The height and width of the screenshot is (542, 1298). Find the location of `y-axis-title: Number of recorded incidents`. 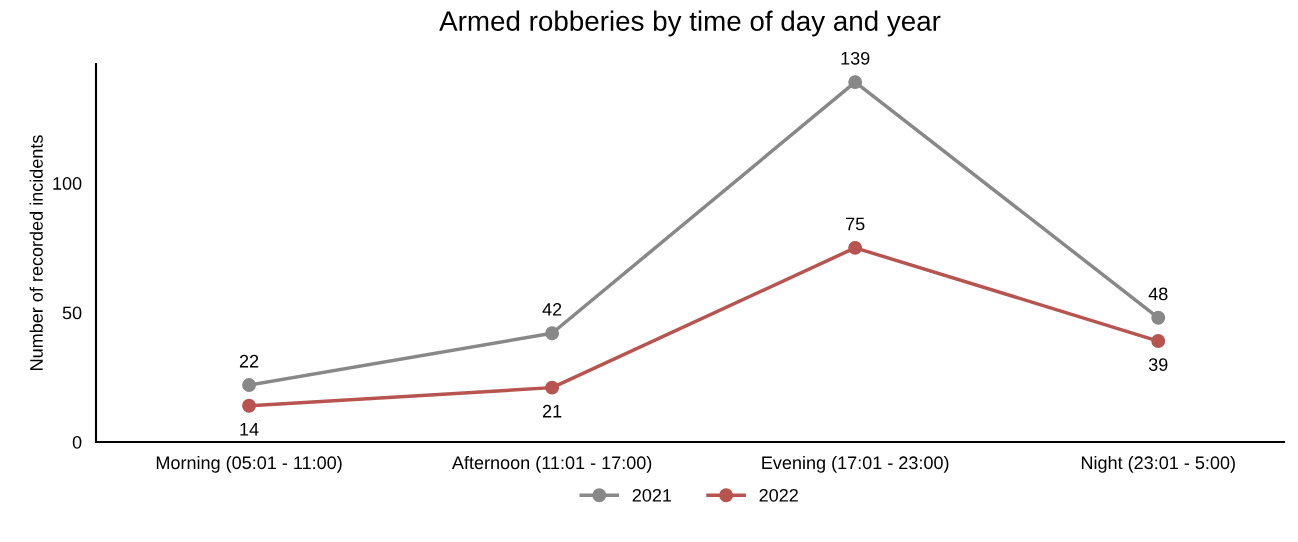

y-axis-title: Number of recorded incidents is located at coordinates (36, 252).